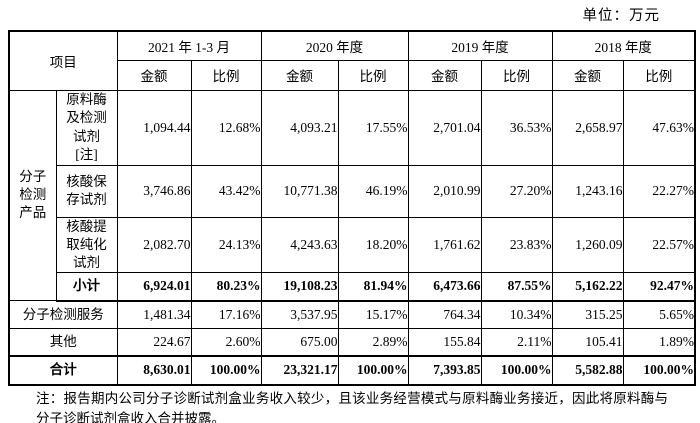 This screenshot has height=423, width=700. What do you see at coordinates (516, 342) in the screenshot?
I see `cell-ratio: 2.11%` at bounding box center [516, 342].